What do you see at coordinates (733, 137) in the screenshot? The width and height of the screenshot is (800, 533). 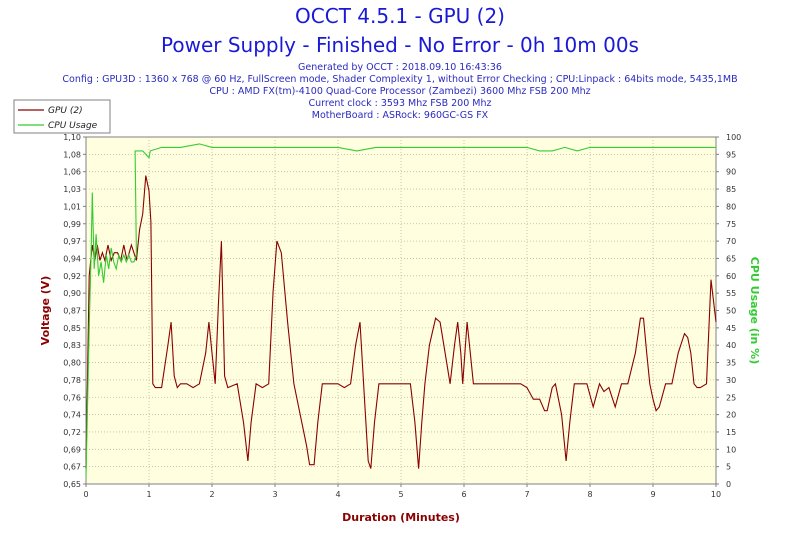 I see `y2-tick-label: 100` at bounding box center [733, 137].